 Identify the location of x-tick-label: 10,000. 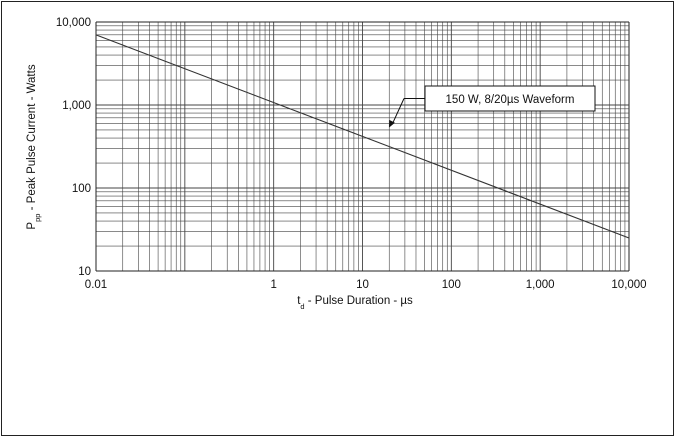
(628, 285).